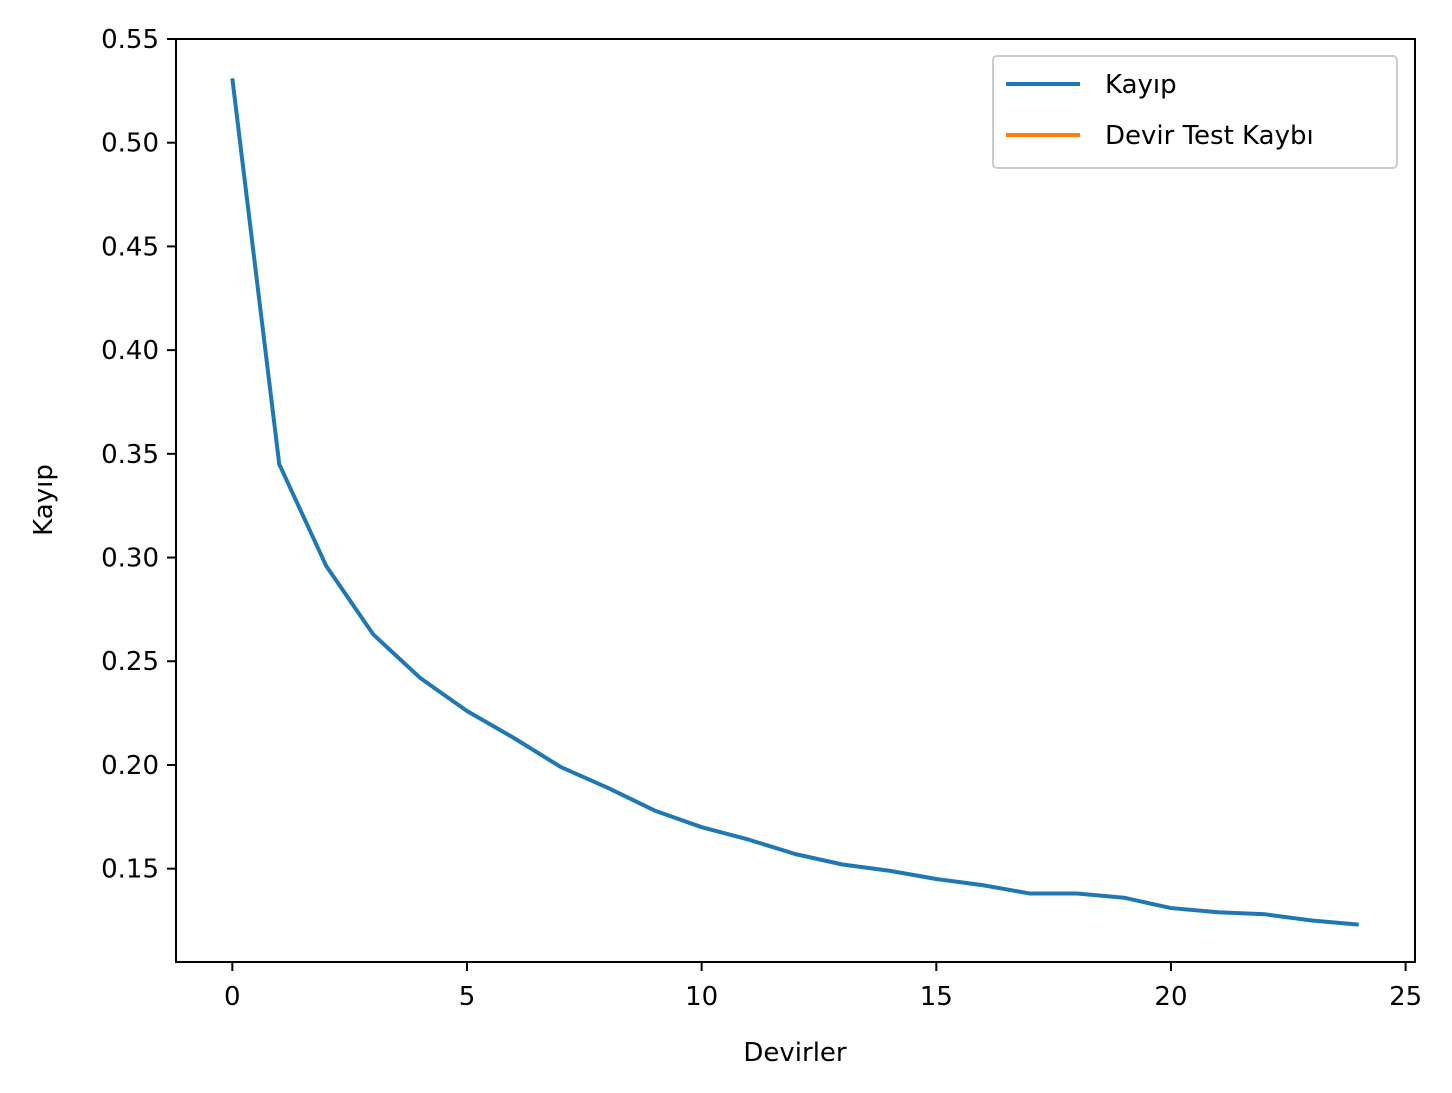  I want to click on legend: Kayıp Devir Test Kaybı, so click(1195, 112).